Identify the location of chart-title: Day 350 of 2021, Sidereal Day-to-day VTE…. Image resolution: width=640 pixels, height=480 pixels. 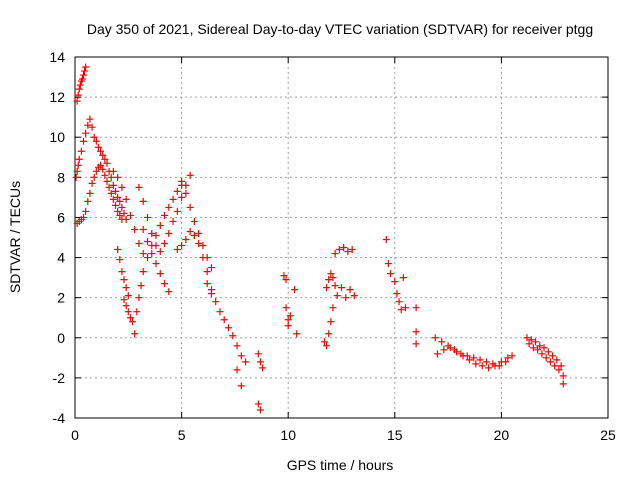
(340, 29).